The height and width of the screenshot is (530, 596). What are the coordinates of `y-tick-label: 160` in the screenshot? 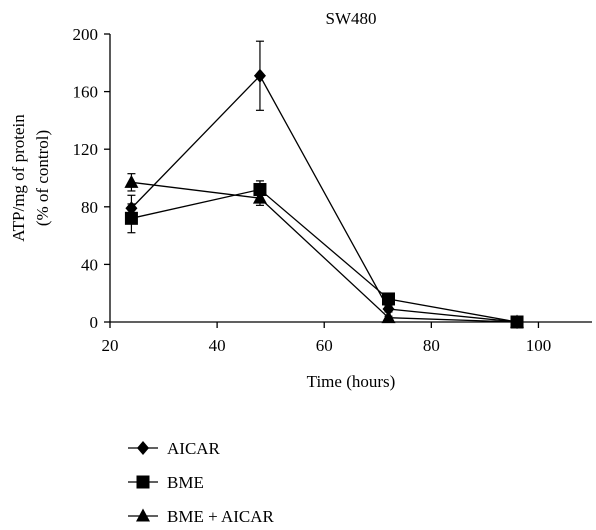 It's located at (86, 92).